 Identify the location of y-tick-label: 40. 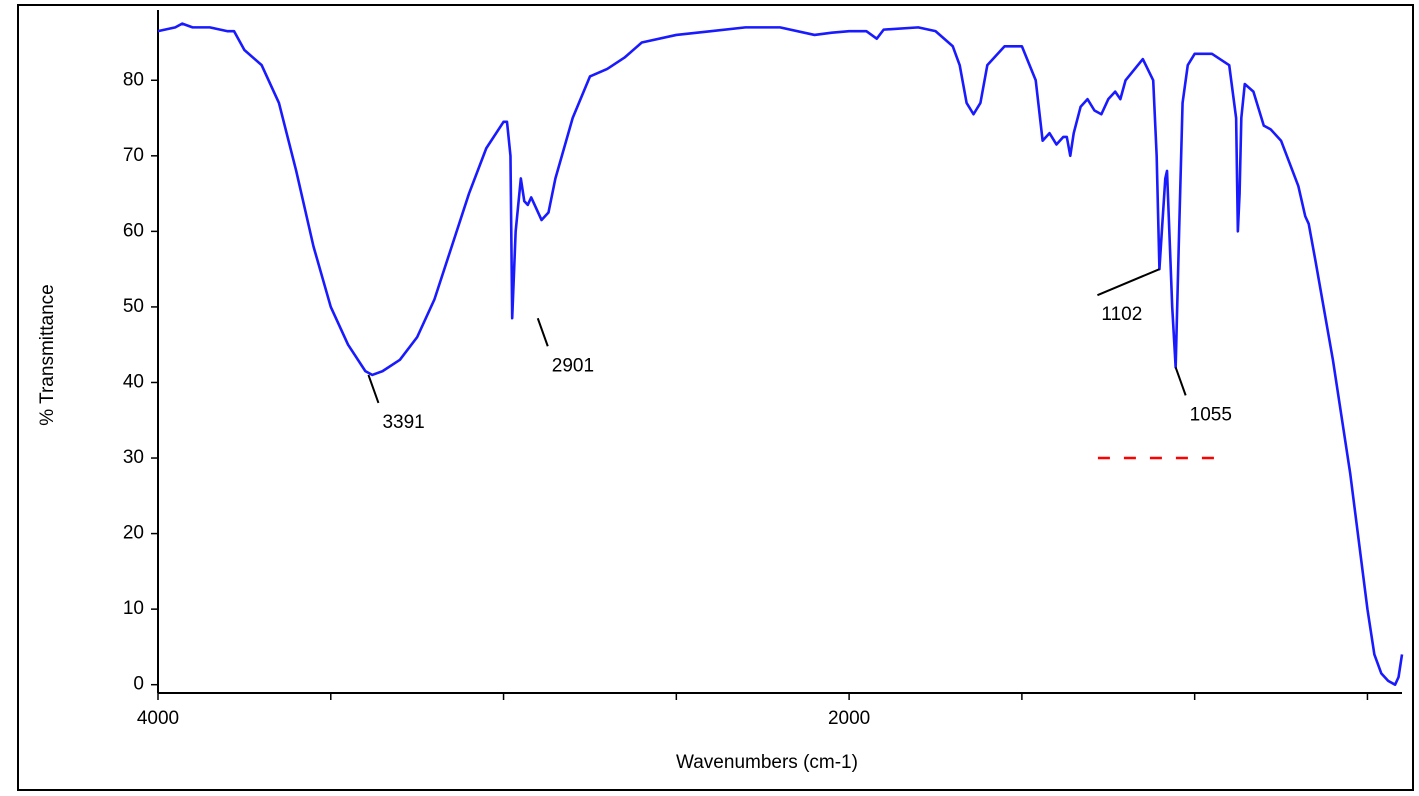
(133, 381).